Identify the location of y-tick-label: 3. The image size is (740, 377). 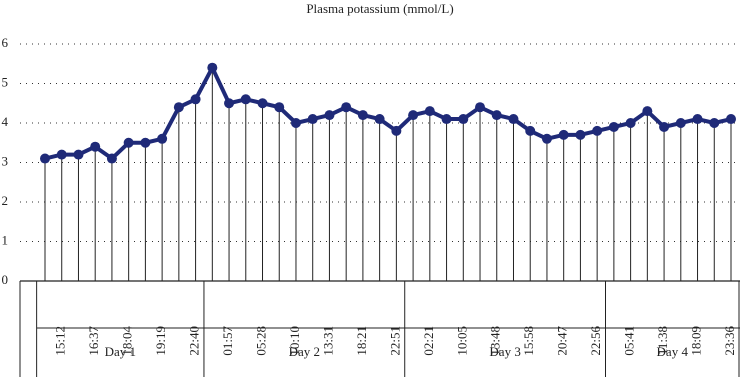
(5, 160).